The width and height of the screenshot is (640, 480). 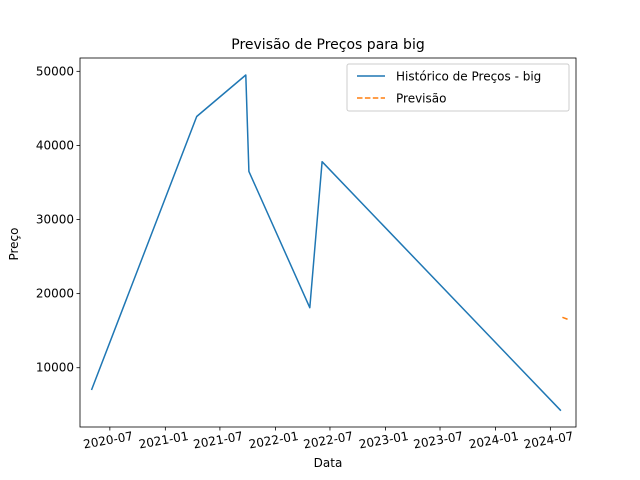 I want to click on y-tick-label: 20000, so click(x=55, y=294).